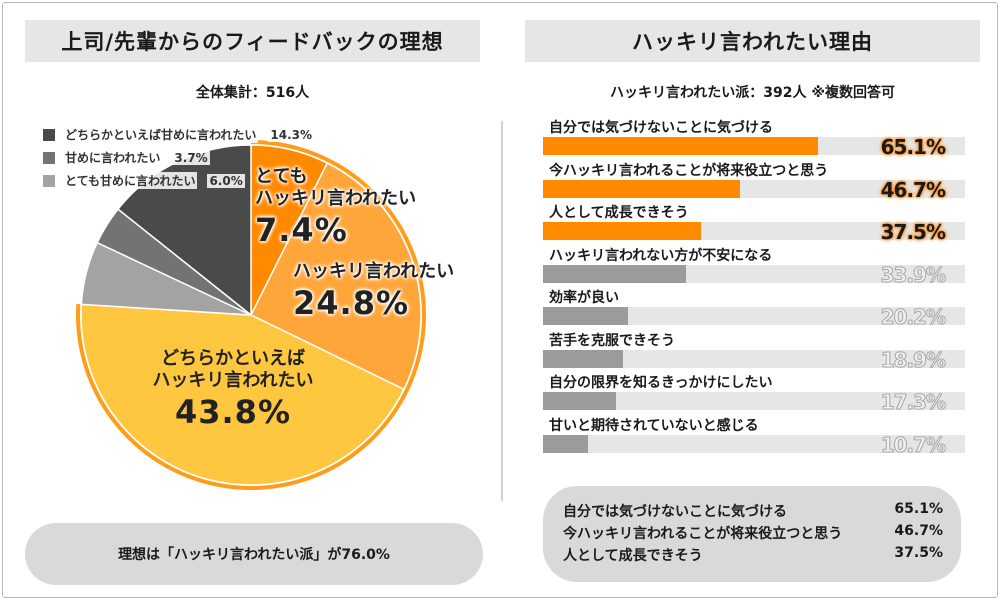  What do you see at coordinates (689, 170) in the screenshot?
I see `bar-label: 今ハッキリ言われることが将来役立つと思う` at bounding box center [689, 170].